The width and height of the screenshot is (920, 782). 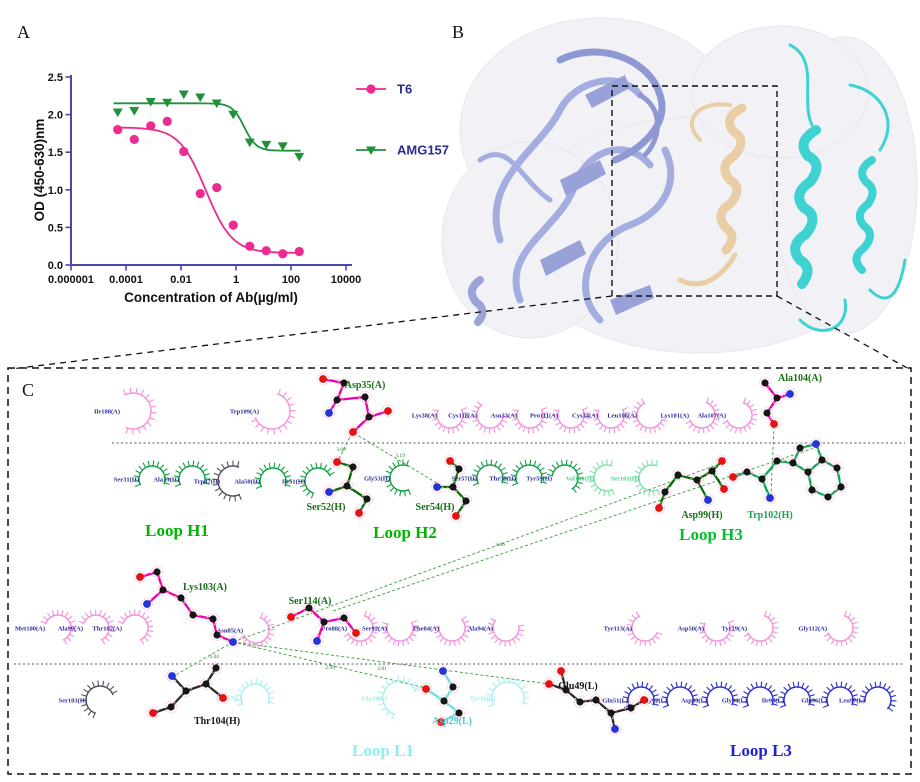 What do you see at coordinates (426, 629) in the screenshot?
I see `residue-arc-label: Phe84(A)` at bounding box center [426, 629].